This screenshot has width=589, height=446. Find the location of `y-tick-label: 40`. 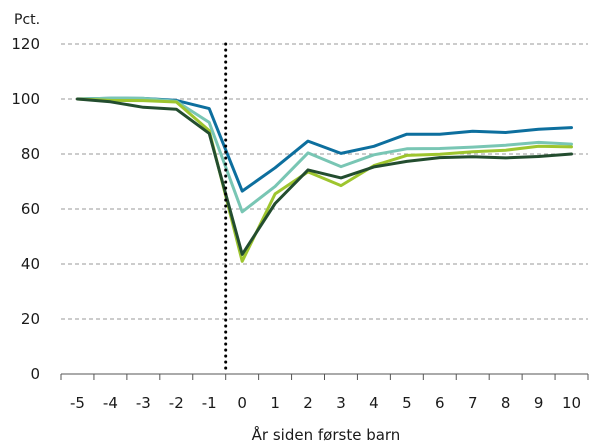

y-tick-label: 40 is located at coordinates (30, 264).